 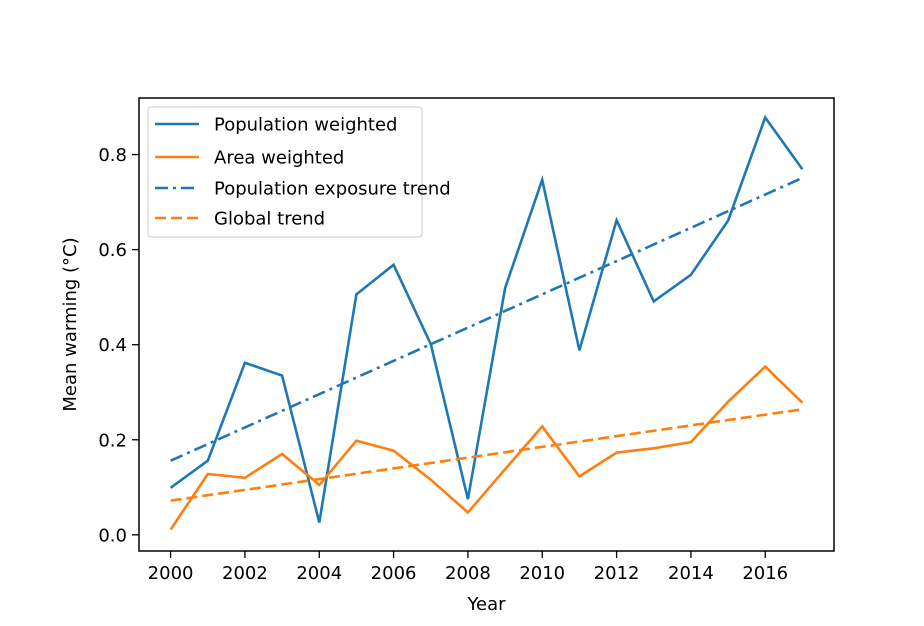 What do you see at coordinates (279, 158) in the screenshot?
I see `legend-label: Area weighted` at bounding box center [279, 158].